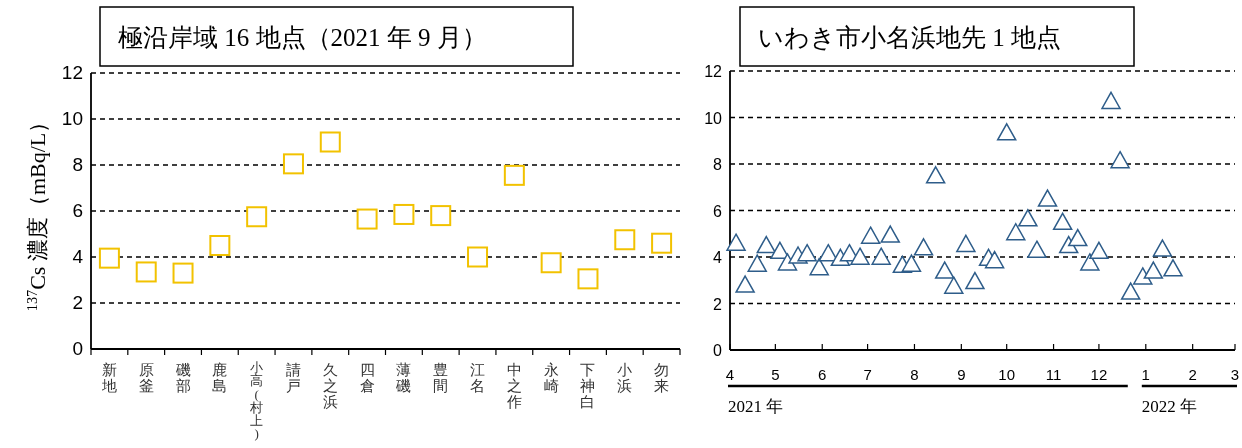 This screenshot has width=1242, height=448. Describe the element at coordinates (588, 386) in the screenshot. I see `x-tick-label: 下神白` at that location.